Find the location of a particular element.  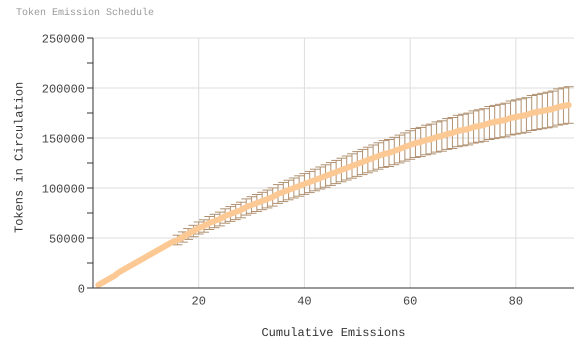

y-tick-label: 100000 is located at coordinates (63, 189).